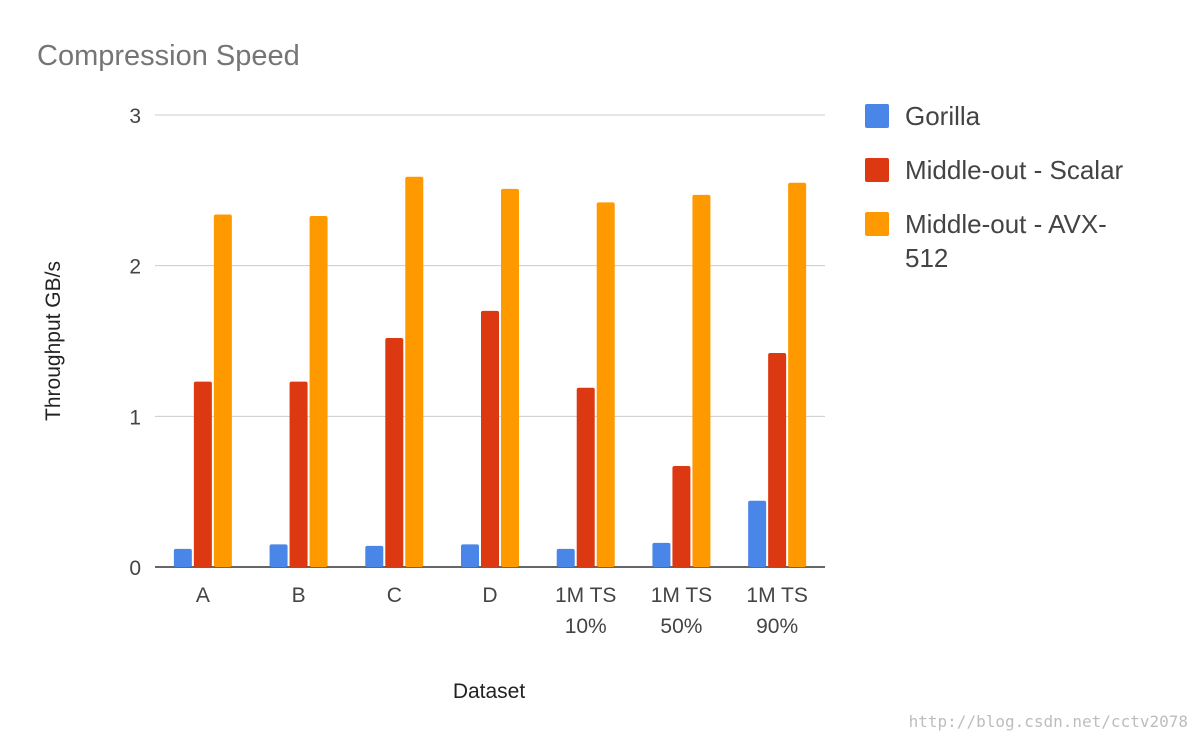 Image resolution: width=1200 pixels, height=742 pixels. What do you see at coordinates (776, 611) in the screenshot?
I see `x-tick-label: 1M TS 90%` at bounding box center [776, 611].